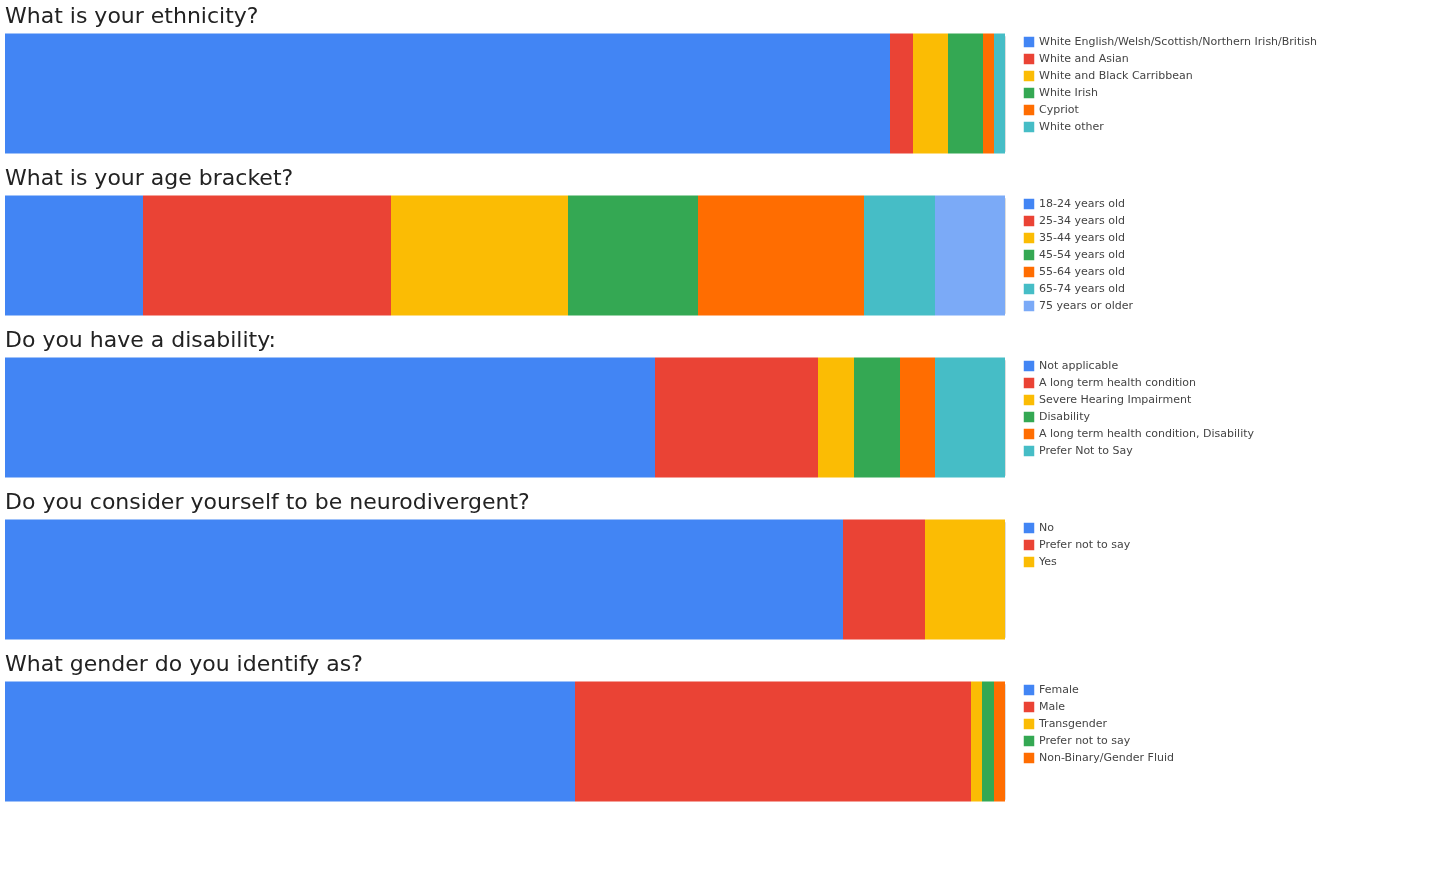 The height and width of the screenshot is (879, 1434). I want to click on legend-label: No, so click(1047, 527).